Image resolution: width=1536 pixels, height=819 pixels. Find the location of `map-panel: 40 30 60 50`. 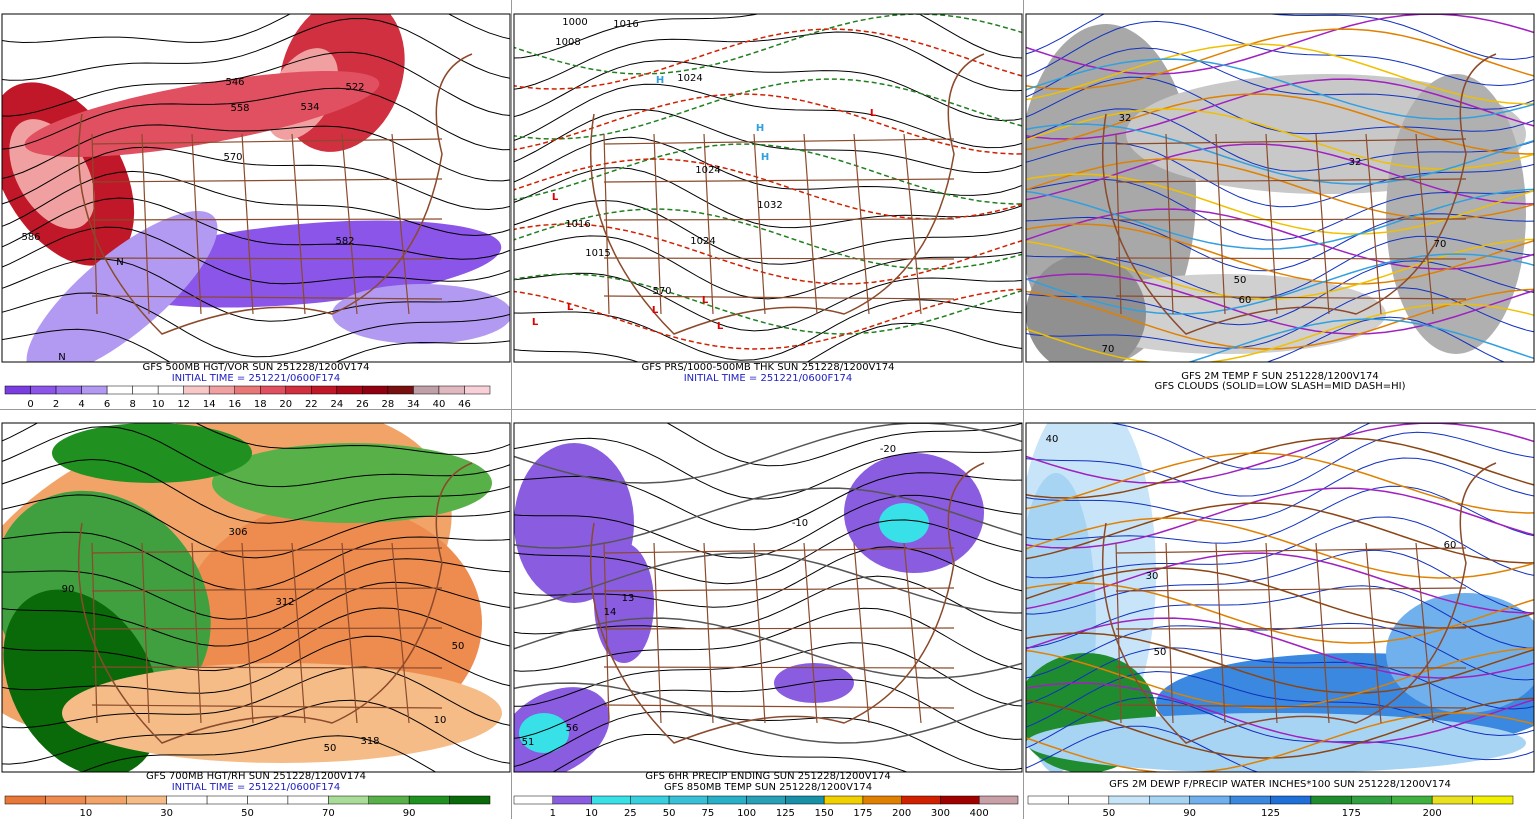

map-panel: 40 30 60 50 is located at coordinates (1280, 597).